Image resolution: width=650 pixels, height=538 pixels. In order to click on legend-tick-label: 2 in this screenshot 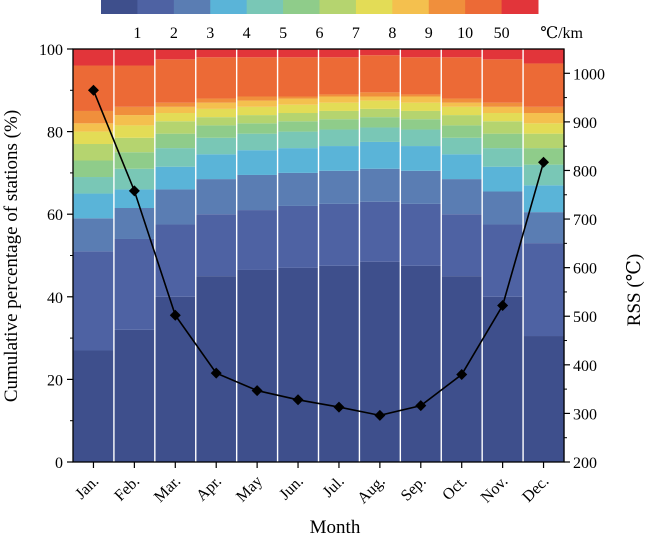, I will do `click(174, 33)`.